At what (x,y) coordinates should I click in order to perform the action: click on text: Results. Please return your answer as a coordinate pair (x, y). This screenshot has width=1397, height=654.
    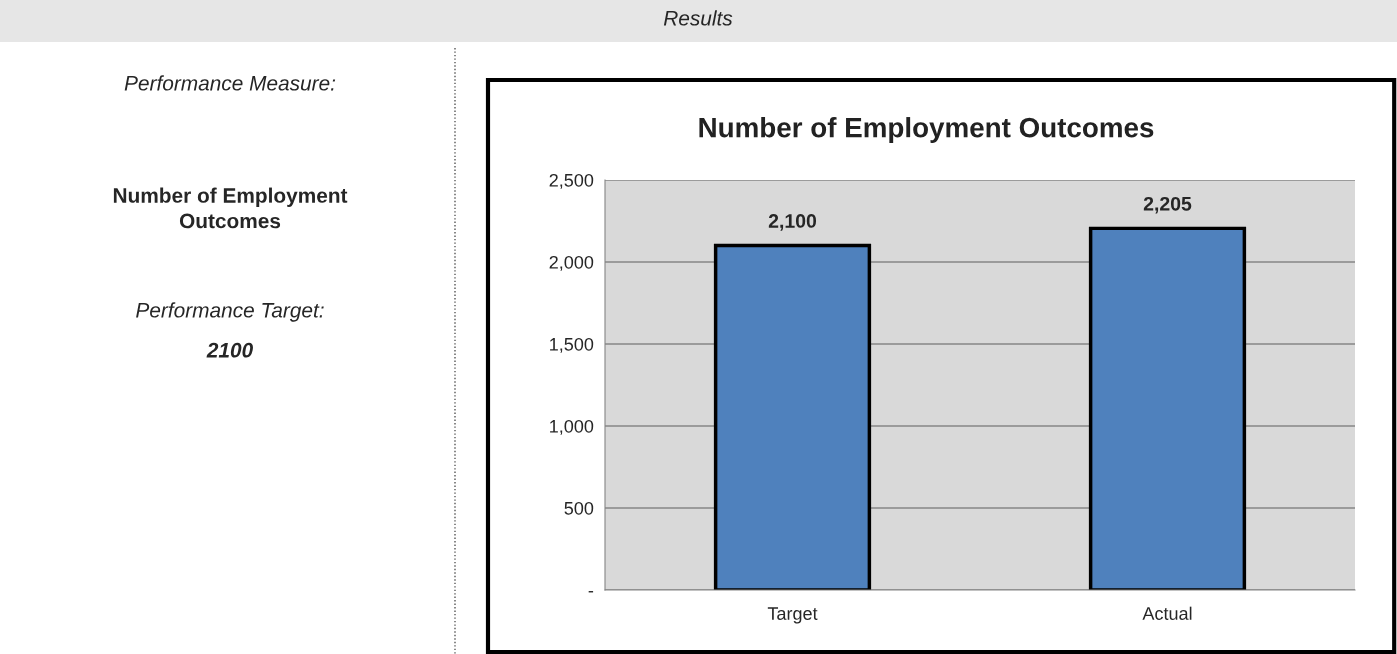
    Looking at the image, I should click on (698, 18).